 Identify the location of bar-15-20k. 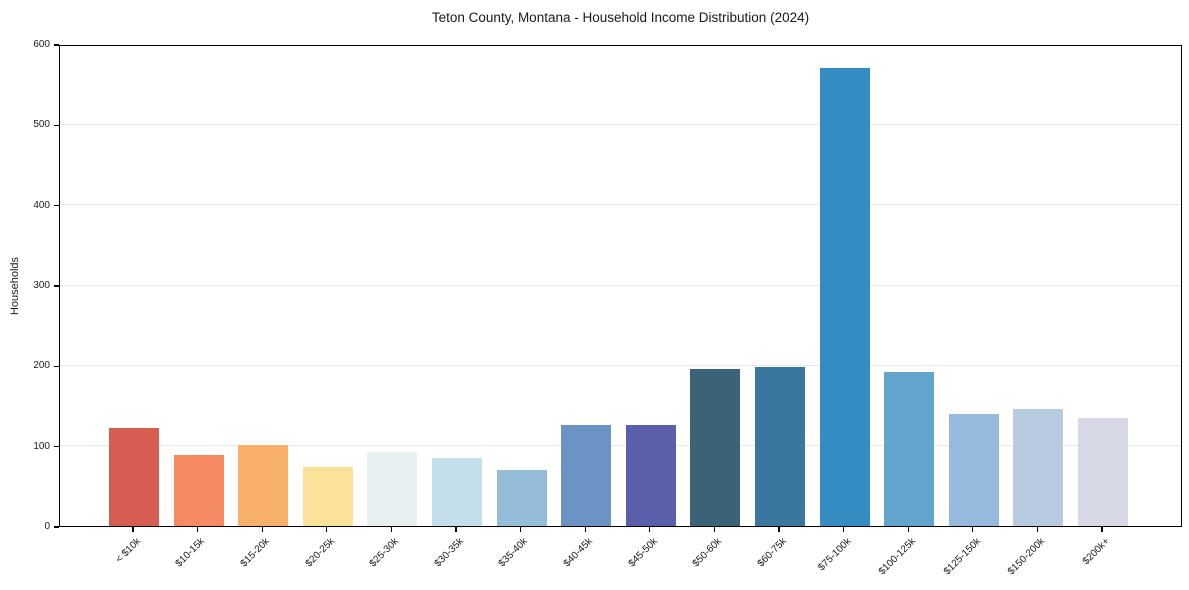
(263, 485).